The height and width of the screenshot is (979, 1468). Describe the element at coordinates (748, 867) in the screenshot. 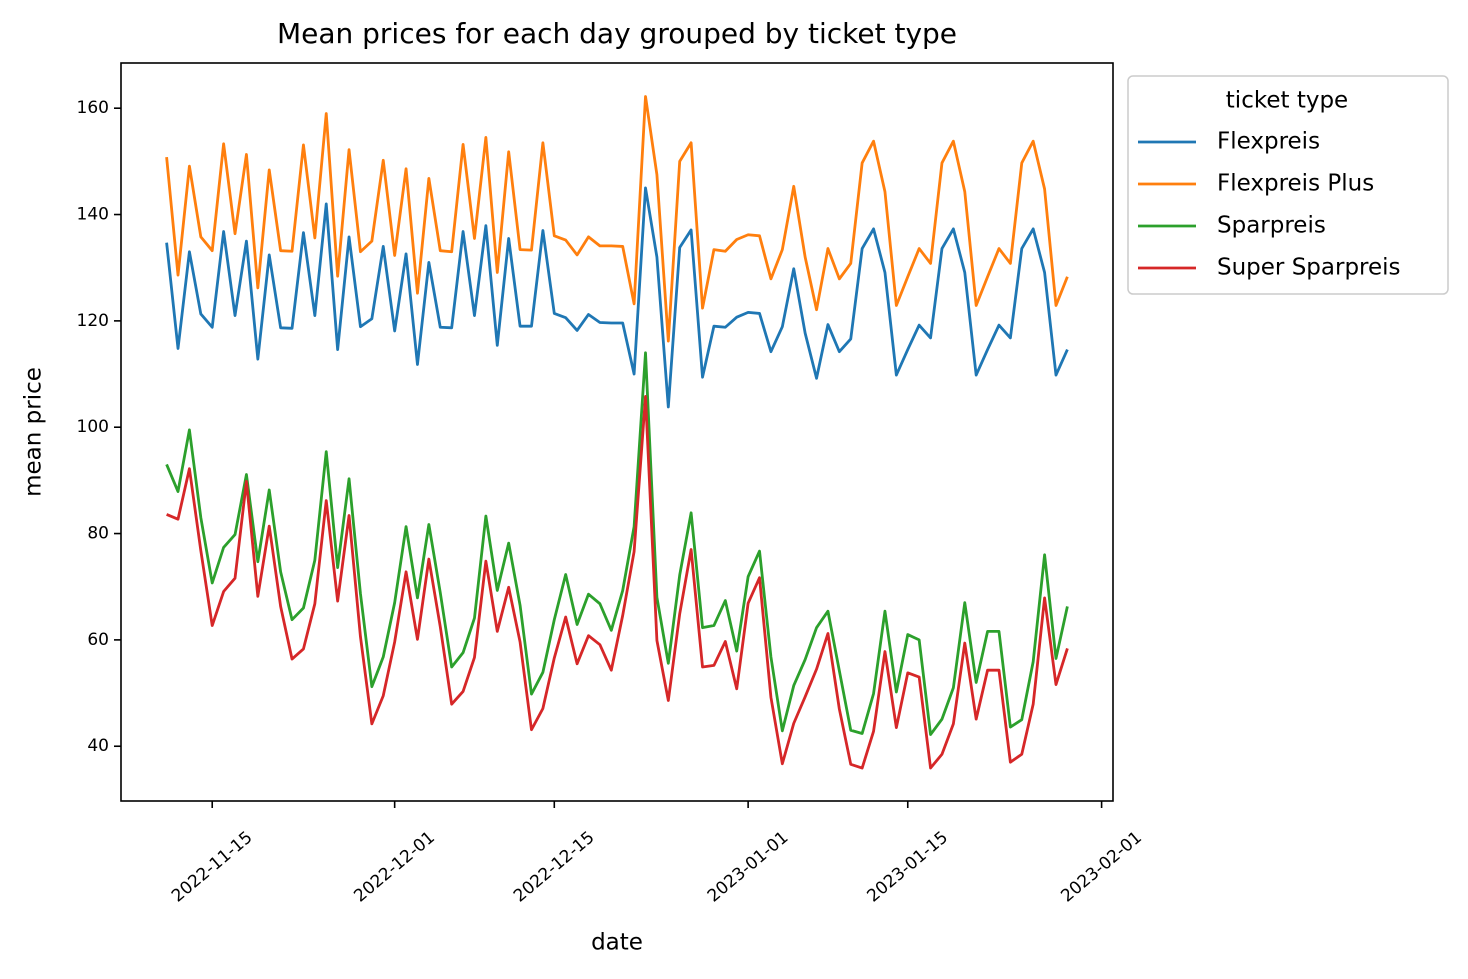

I see `x-tick-label: 2023-01-01` at that location.